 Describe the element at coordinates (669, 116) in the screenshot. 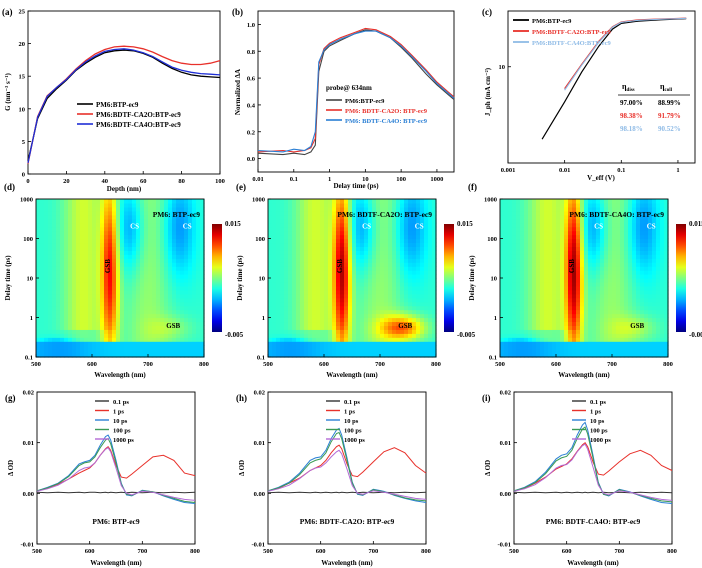

I see `table-cell-coll: 91.79%` at that location.